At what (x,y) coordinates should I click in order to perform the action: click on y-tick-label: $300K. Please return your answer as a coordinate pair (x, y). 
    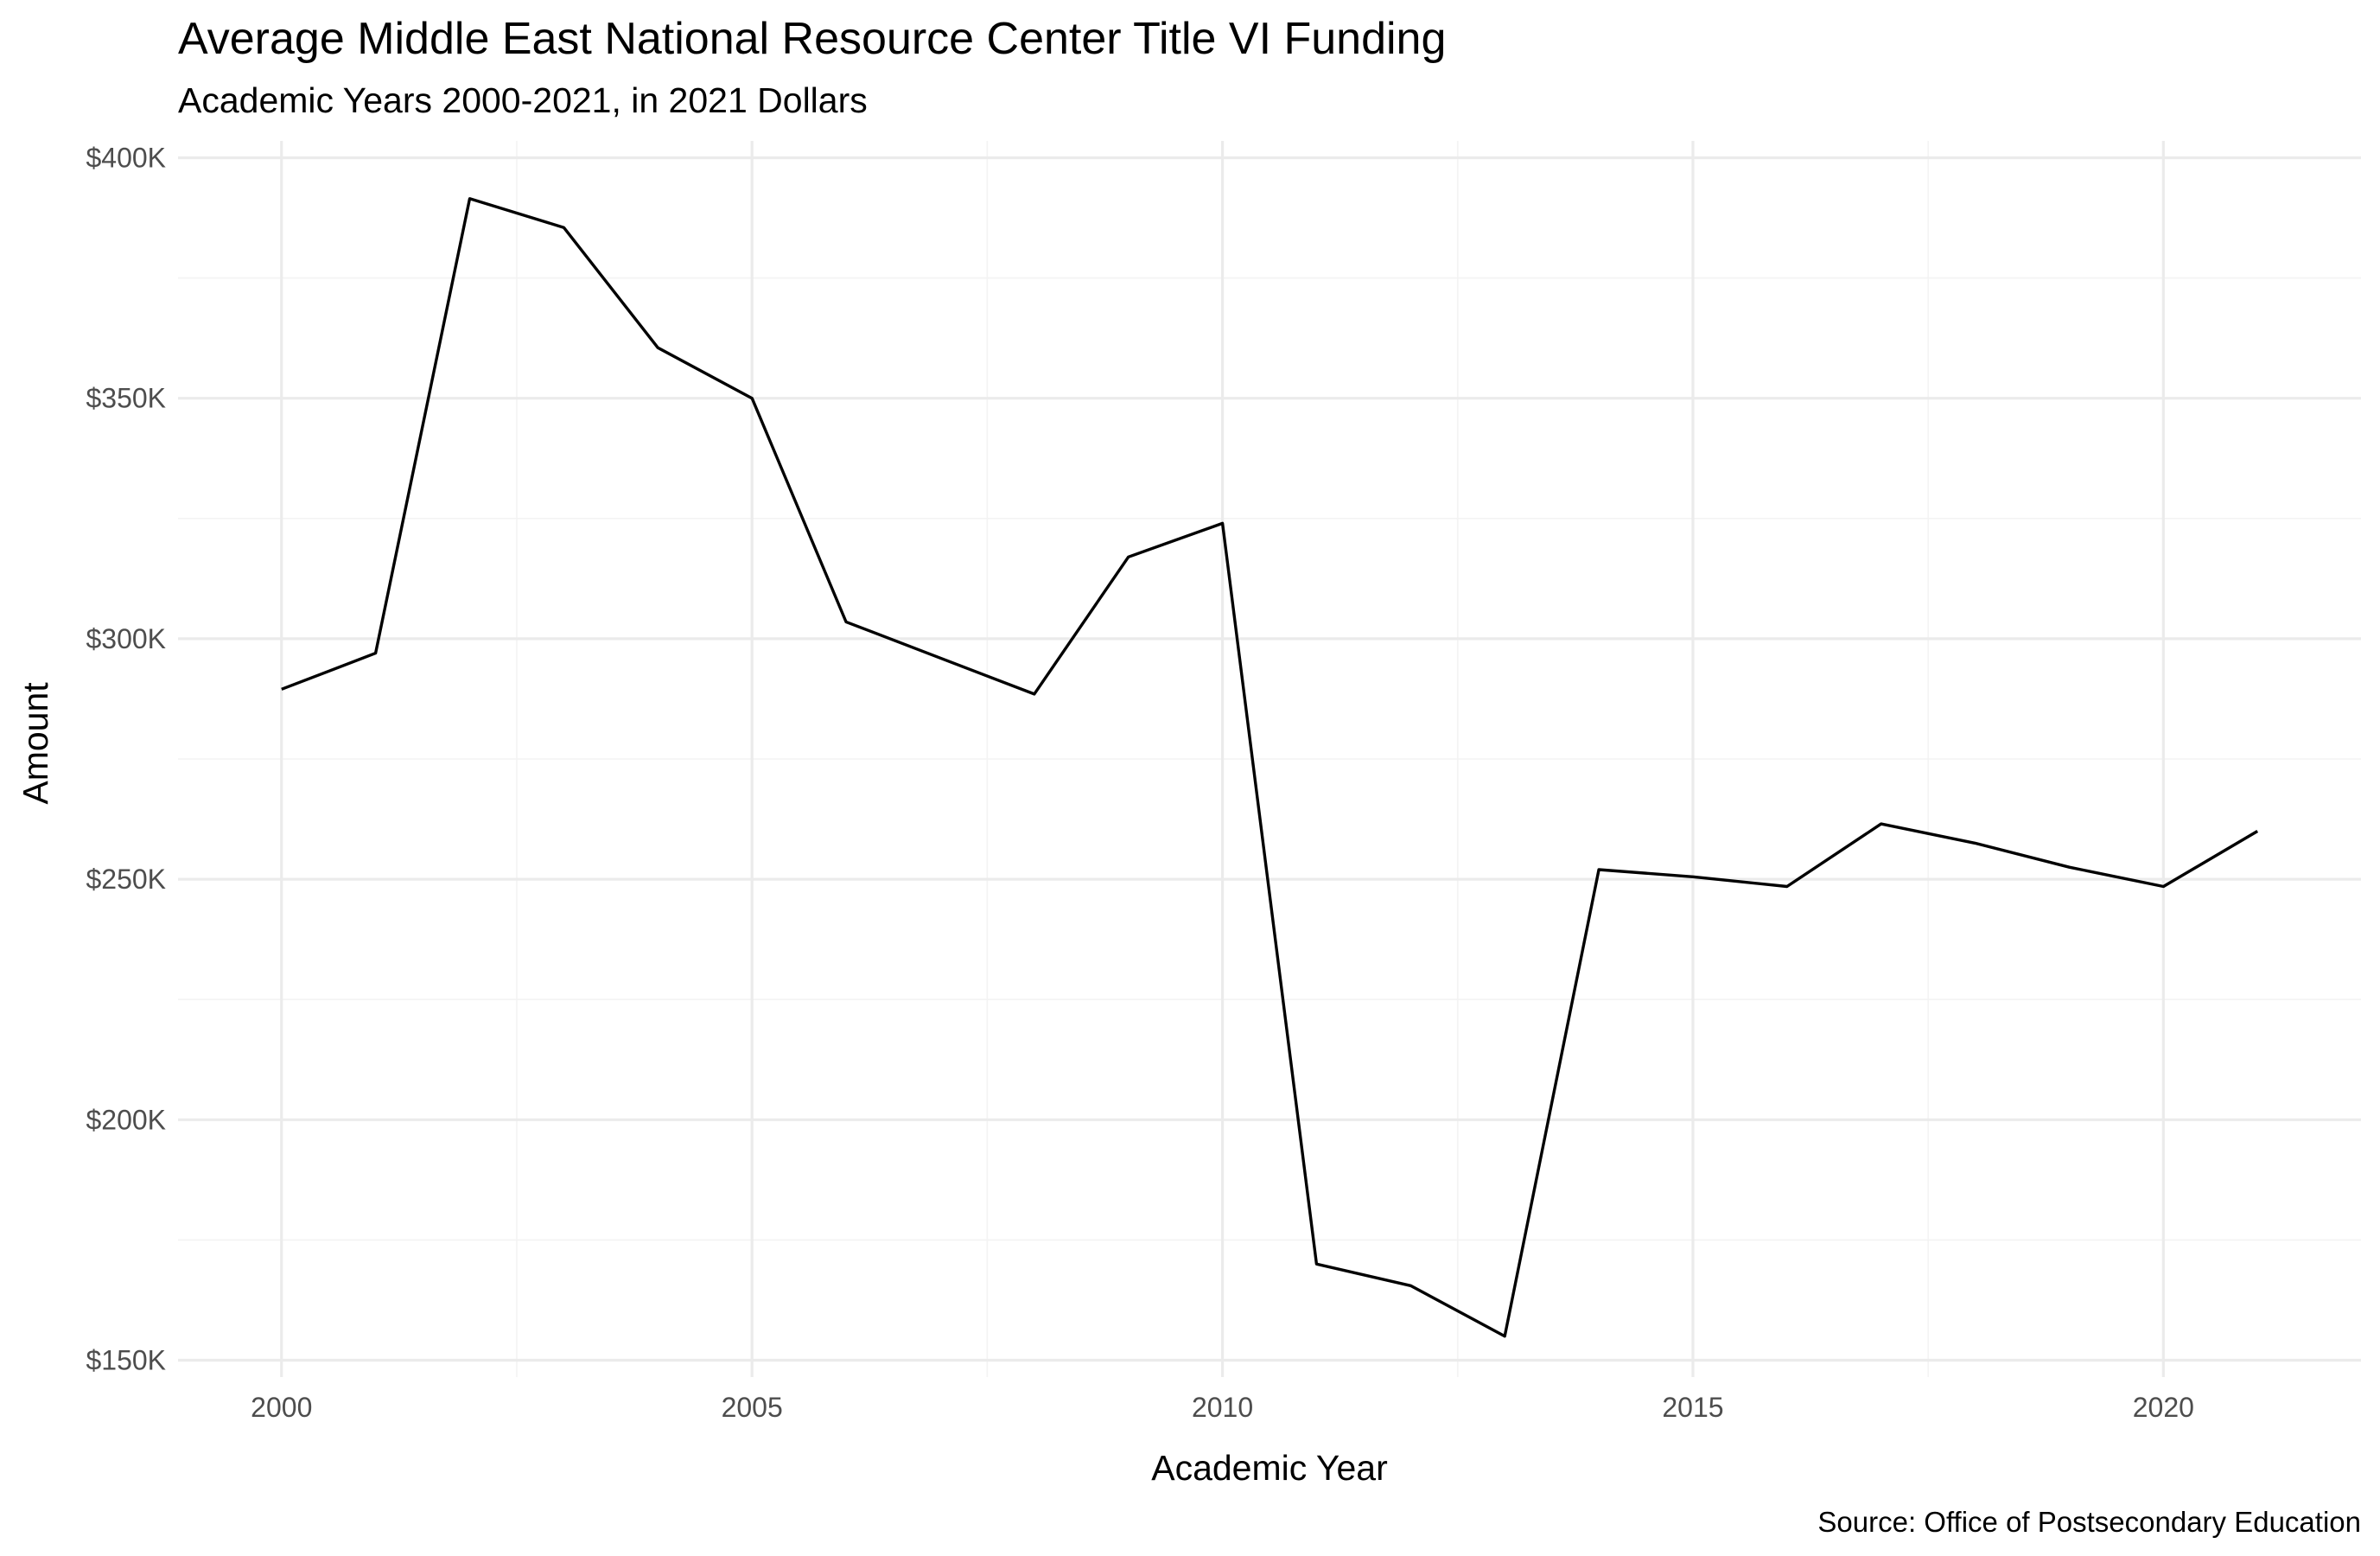
    Looking at the image, I should click on (126, 639).